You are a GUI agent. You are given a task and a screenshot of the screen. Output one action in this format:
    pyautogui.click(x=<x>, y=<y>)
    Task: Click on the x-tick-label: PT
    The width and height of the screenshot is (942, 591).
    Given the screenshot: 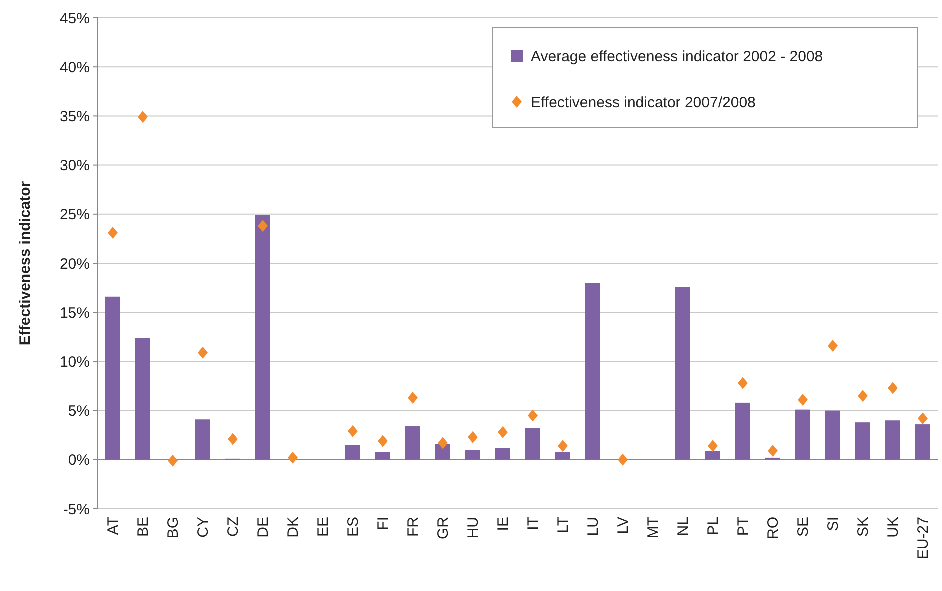 What is the action you would take?
    pyautogui.click(x=743, y=526)
    